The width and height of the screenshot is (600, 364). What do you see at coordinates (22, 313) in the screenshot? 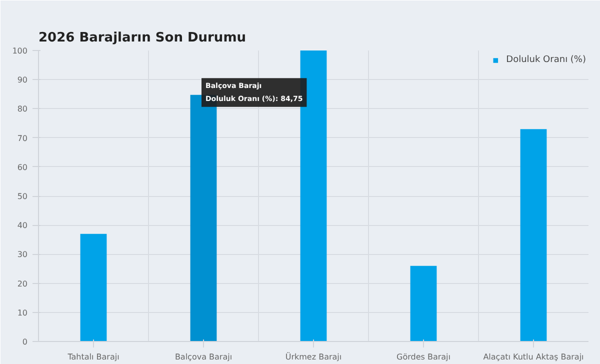
I see `y-tick-label: 10` at bounding box center [22, 313].